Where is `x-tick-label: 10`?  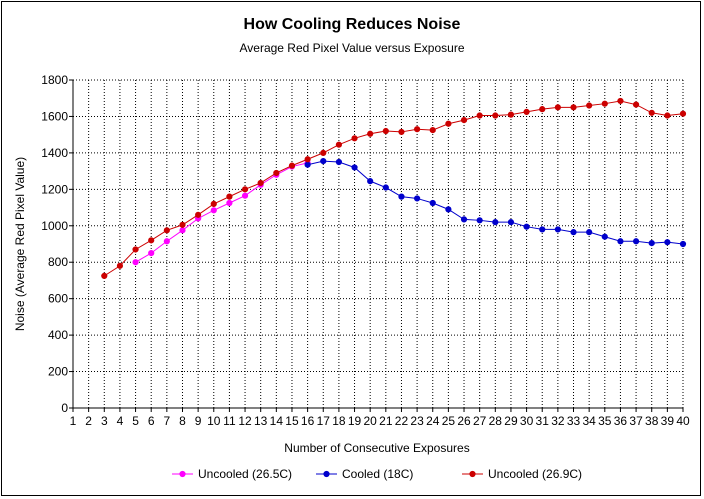
x-tick-label: 10 is located at coordinates (214, 421).